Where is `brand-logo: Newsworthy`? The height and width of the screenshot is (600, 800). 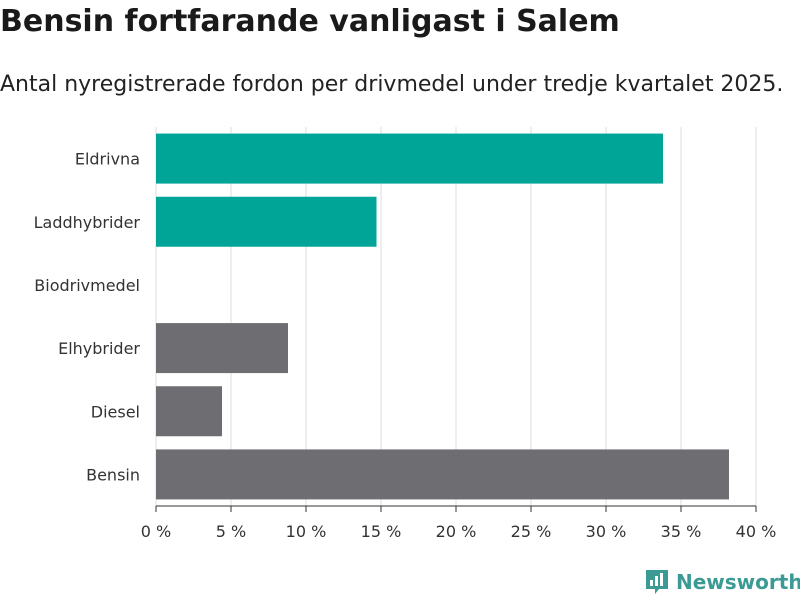 brand-logo: Newsworthy is located at coordinates (722, 582).